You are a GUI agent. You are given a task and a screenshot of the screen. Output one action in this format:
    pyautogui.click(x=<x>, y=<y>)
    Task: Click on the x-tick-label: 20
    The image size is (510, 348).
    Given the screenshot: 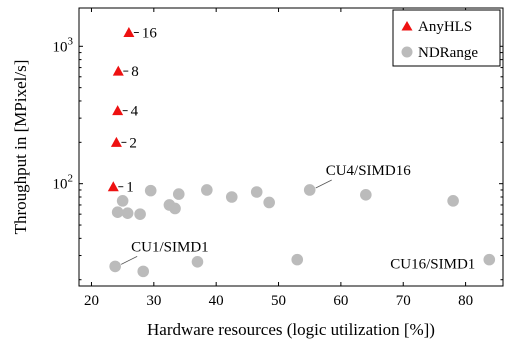 What is the action you would take?
    pyautogui.click(x=91, y=301)
    